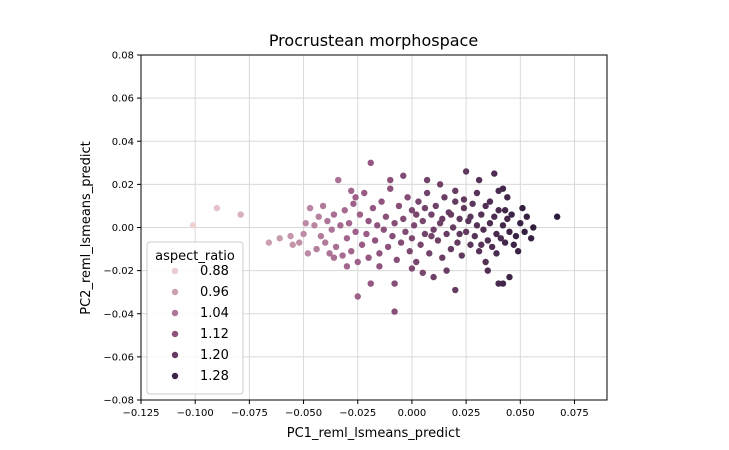 Image resolution: width=729 pixels, height=450 pixels. What do you see at coordinates (195, 413) in the screenshot?
I see `x-tick-label: −0.100` at bounding box center [195, 413].